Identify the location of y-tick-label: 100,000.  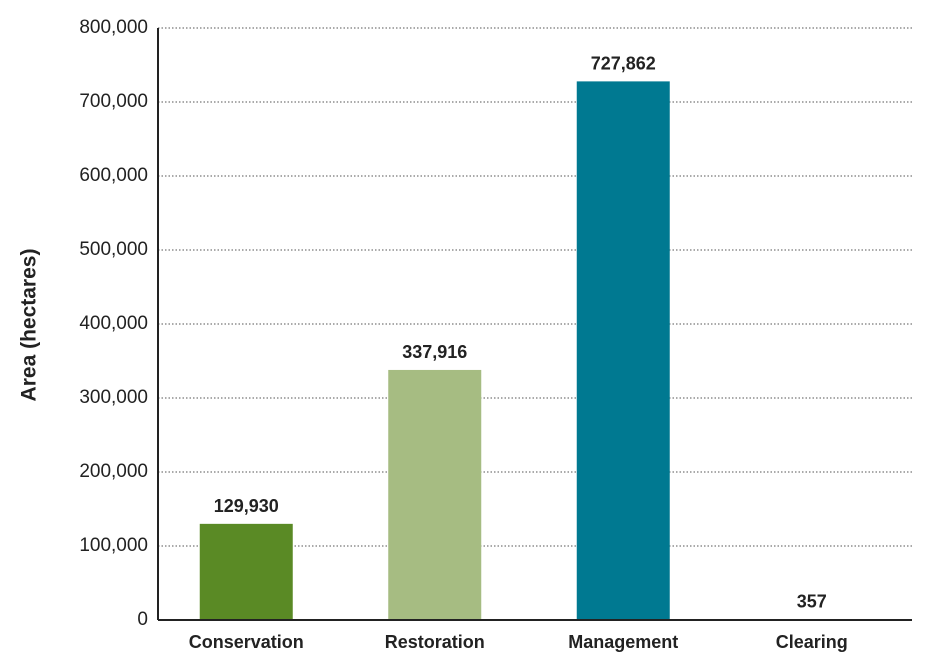
(113, 545).